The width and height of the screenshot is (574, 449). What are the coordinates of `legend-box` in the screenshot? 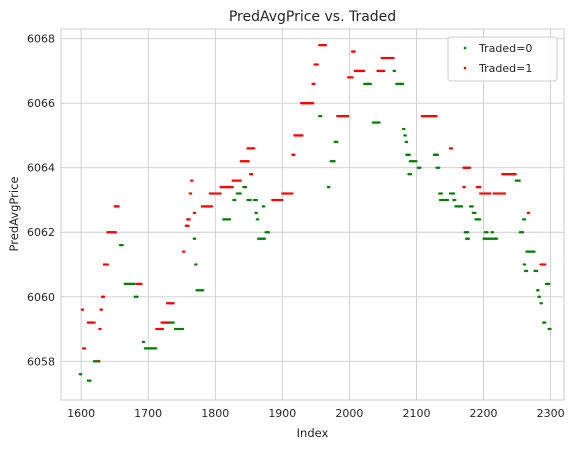 It's located at (502, 59).